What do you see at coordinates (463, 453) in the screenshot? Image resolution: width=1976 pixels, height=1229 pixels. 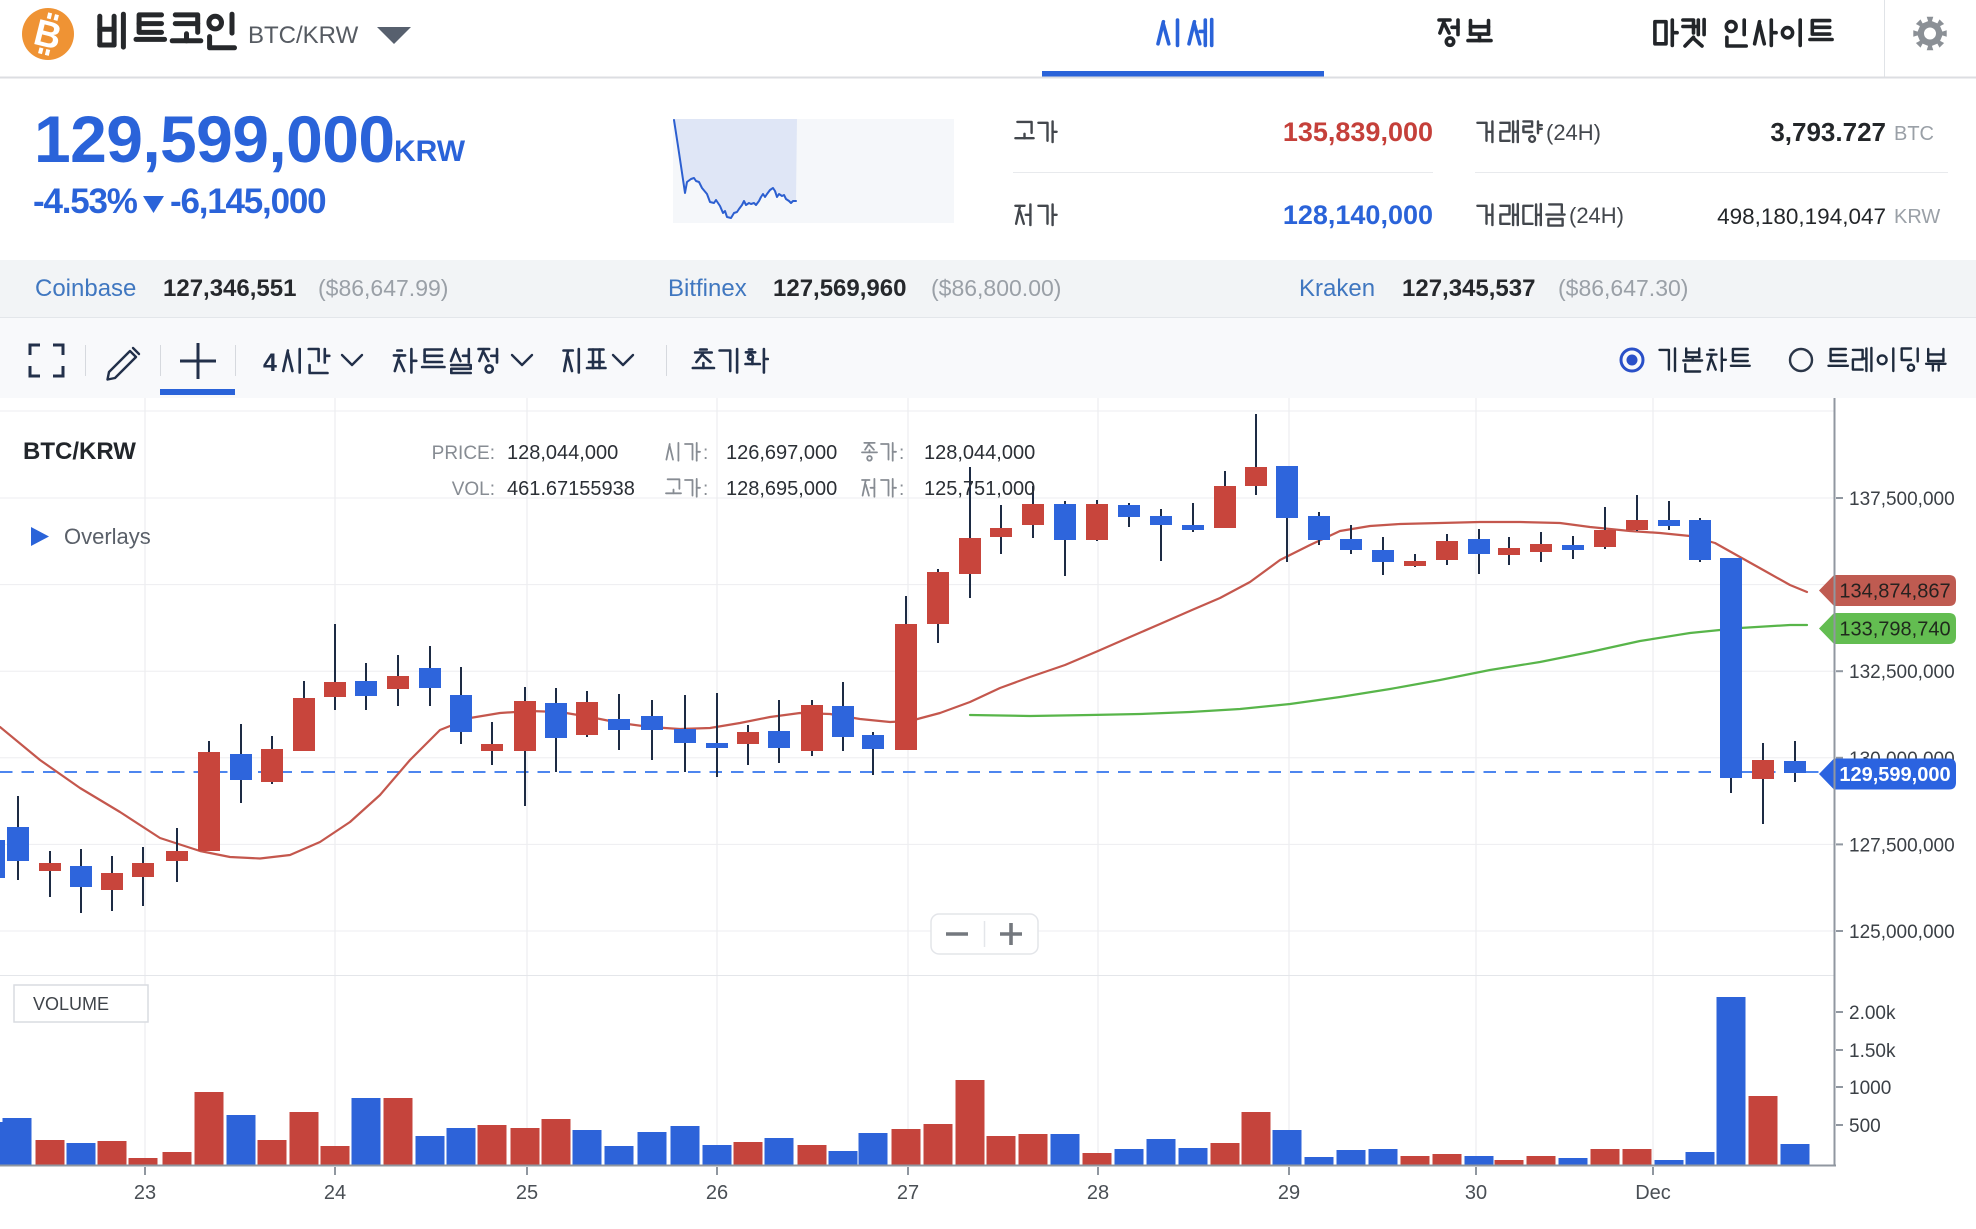 I see `svg-text: PRICE:` at bounding box center [463, 453].